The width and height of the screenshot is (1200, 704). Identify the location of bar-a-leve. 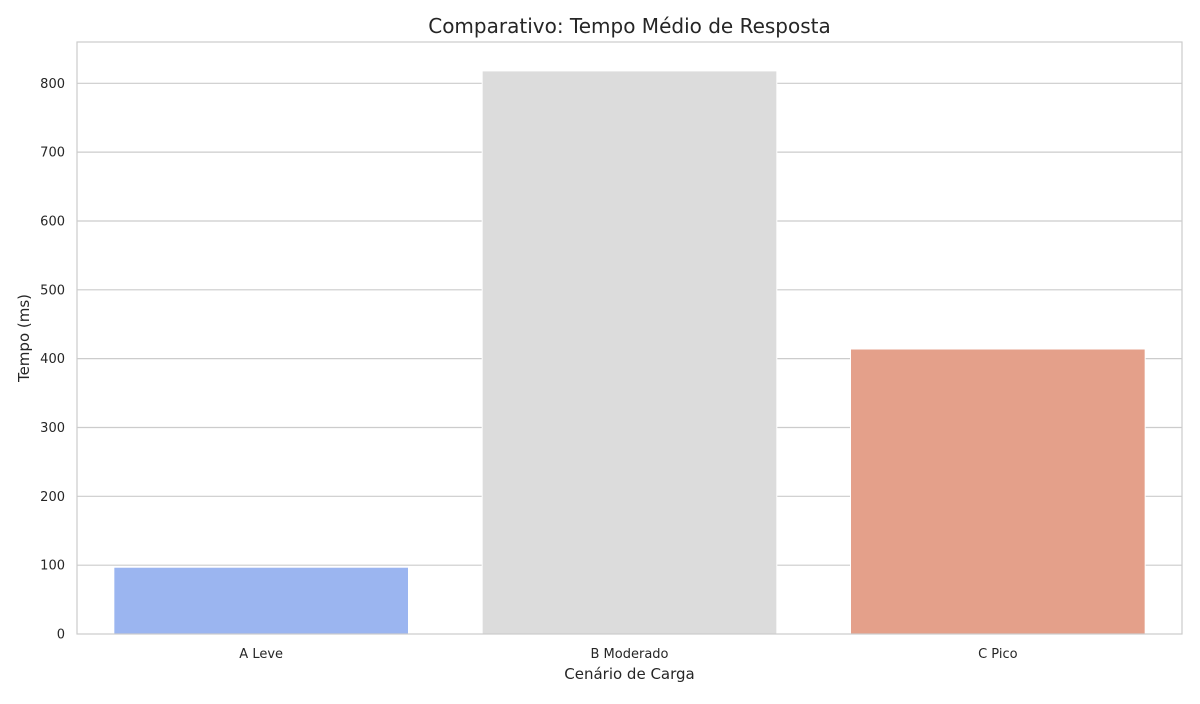
(261, 600).